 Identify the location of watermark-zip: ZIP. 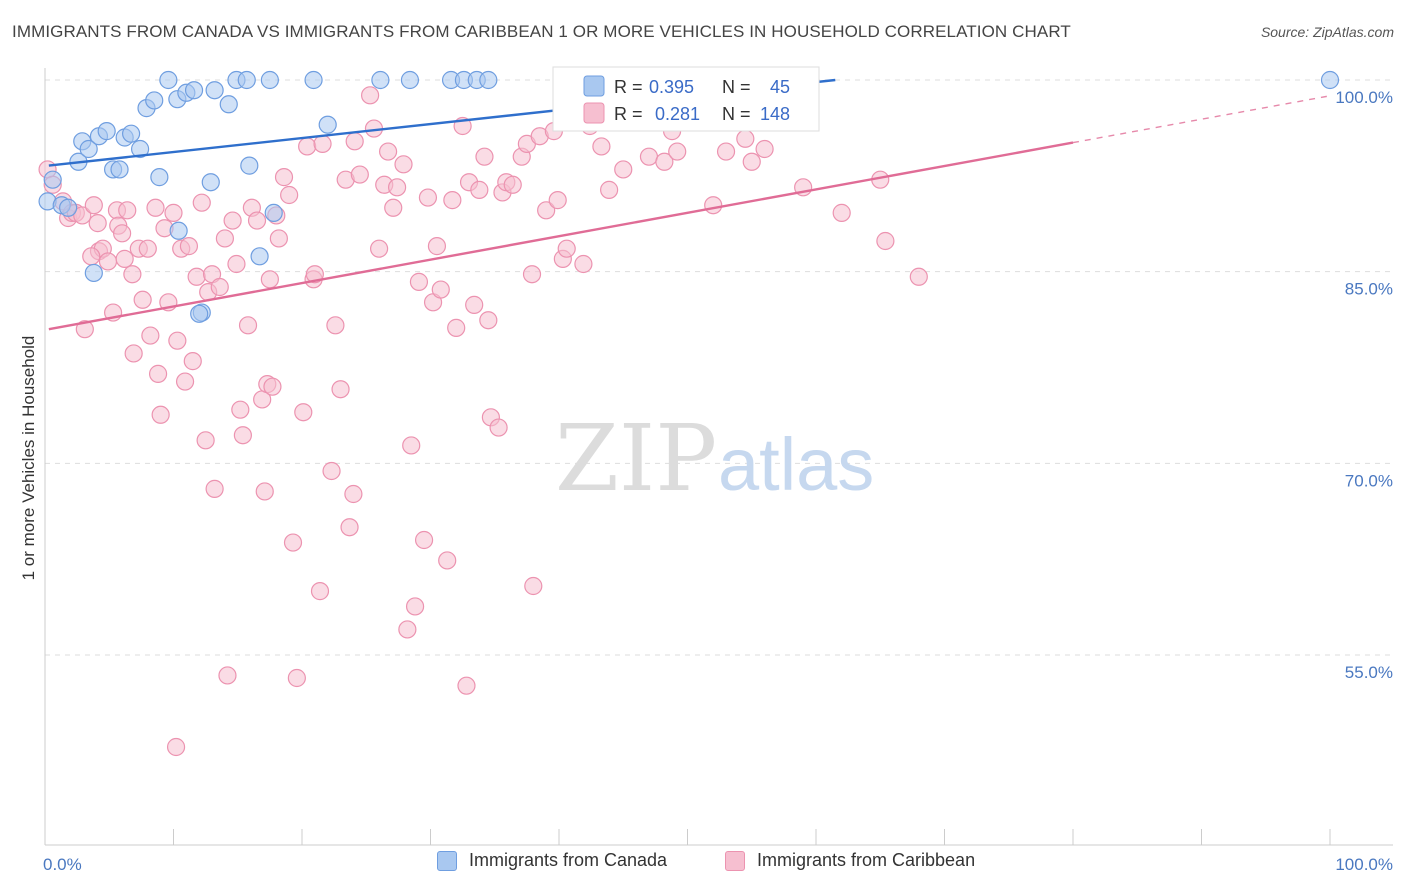
(636, 458).